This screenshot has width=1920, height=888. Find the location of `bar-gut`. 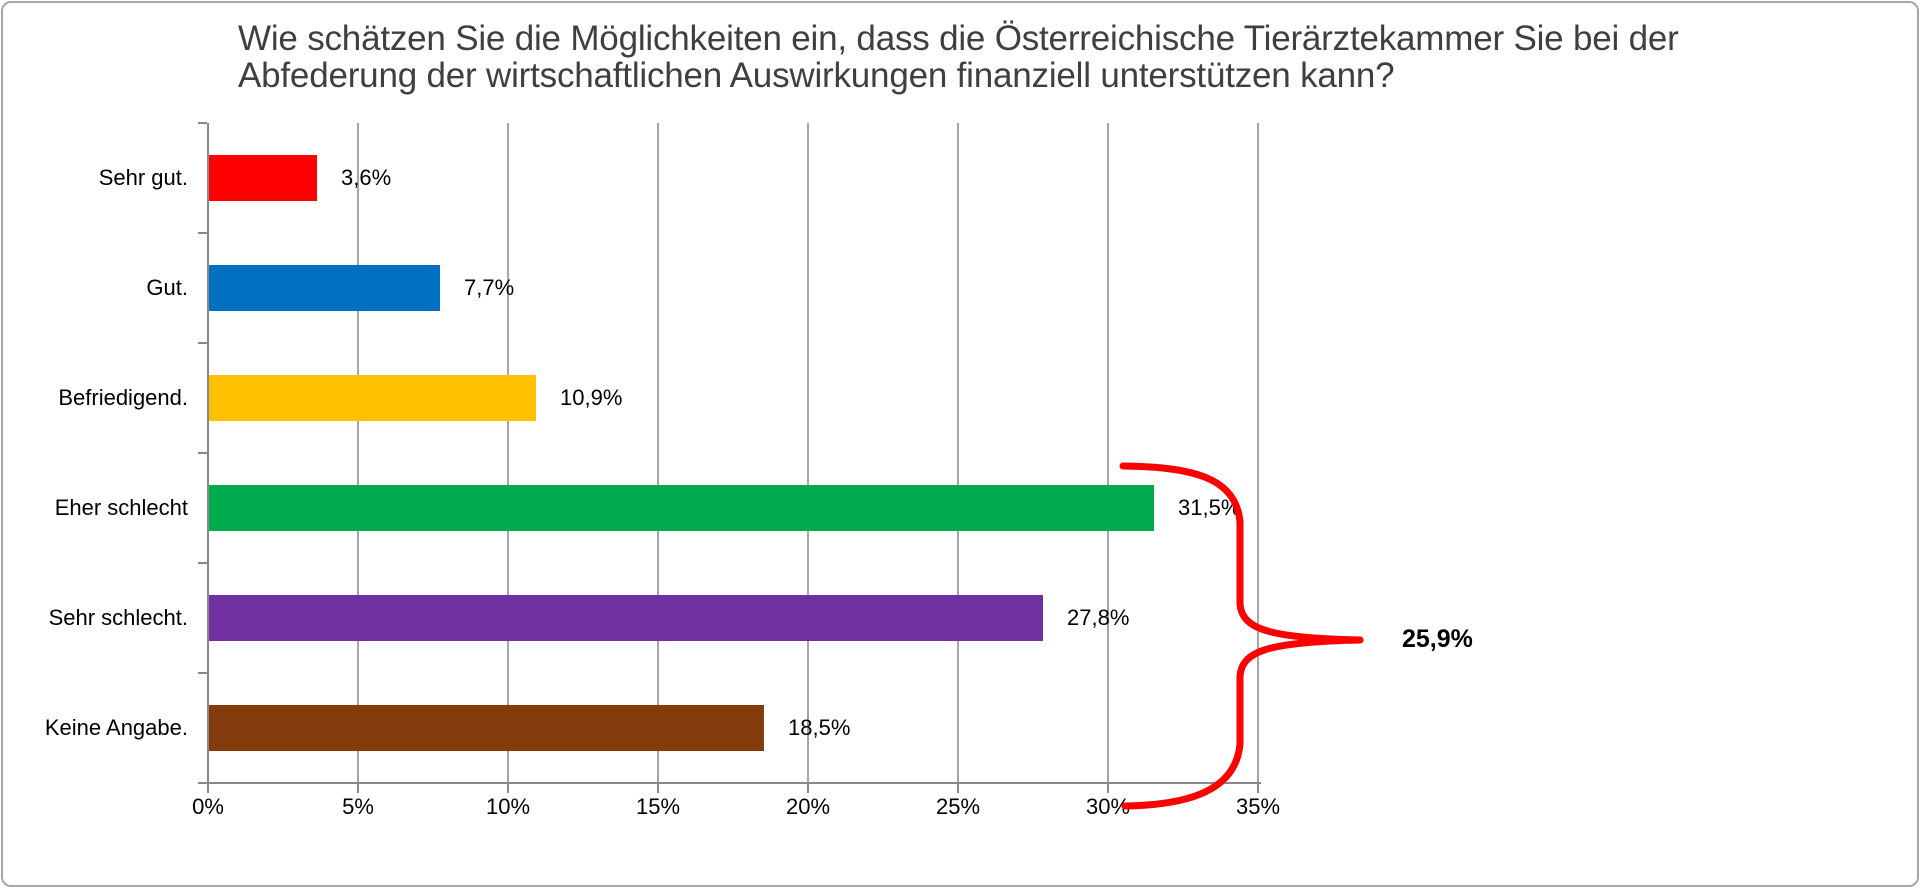

bar-gut is located at coordinates (324, 288).